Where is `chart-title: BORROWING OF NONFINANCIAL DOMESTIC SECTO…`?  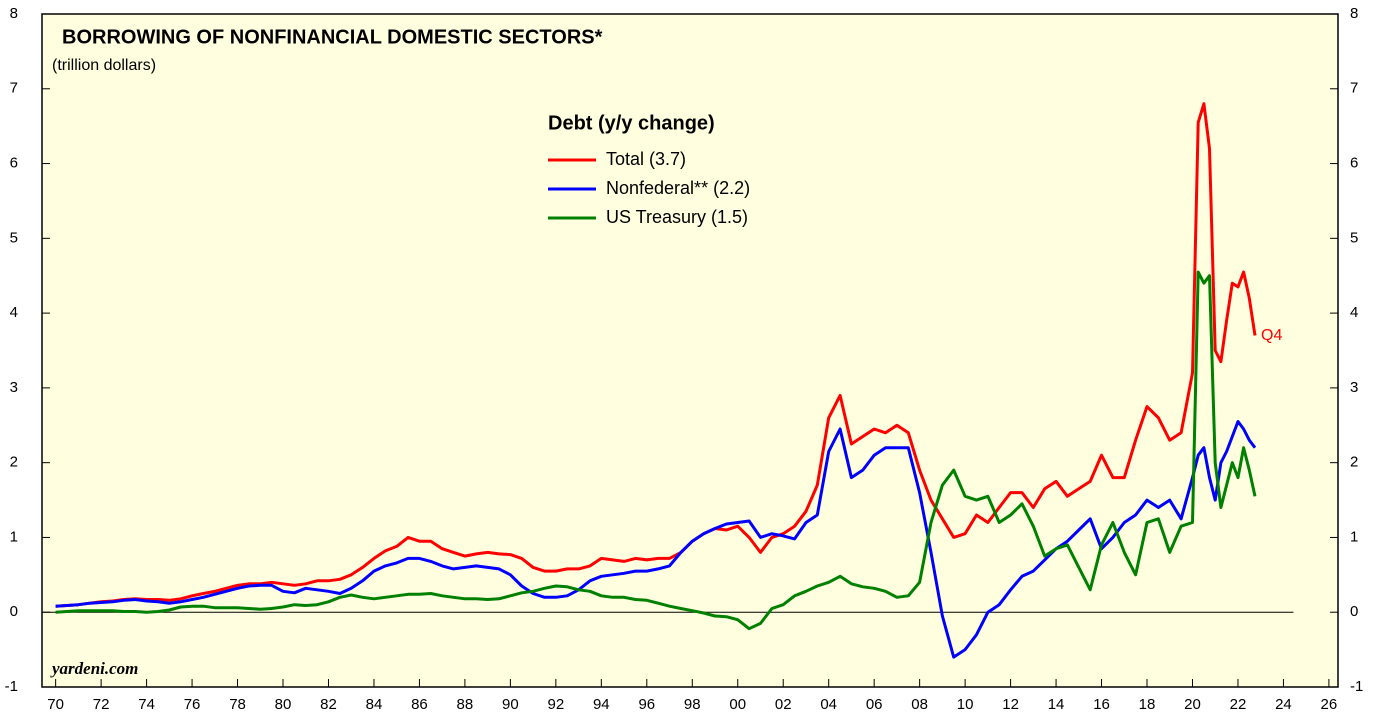 chart-title: BORROWING OF NONFINANCIAL DOMESTIC SECTO… is located at coordinates (332, 37).